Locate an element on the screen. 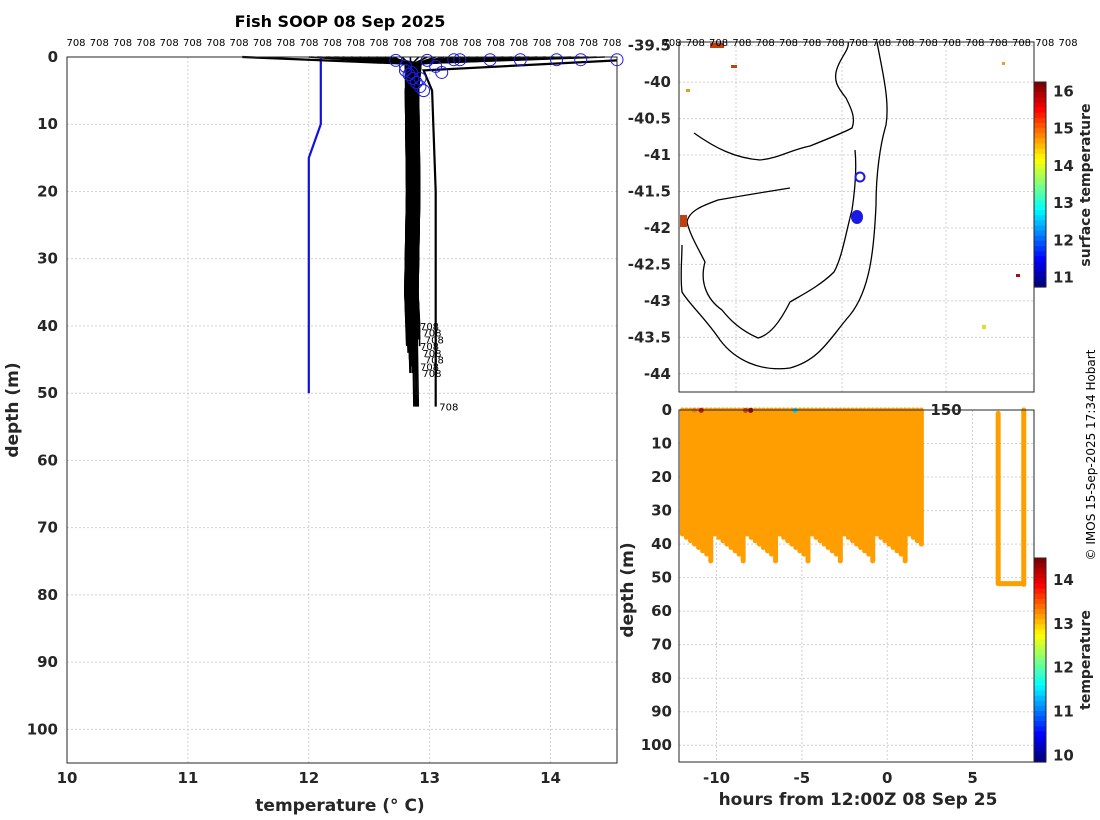 This screenshot has width=1100, height=820. map-y-tick-label: -41.5 is located at coordinates (649, 191).